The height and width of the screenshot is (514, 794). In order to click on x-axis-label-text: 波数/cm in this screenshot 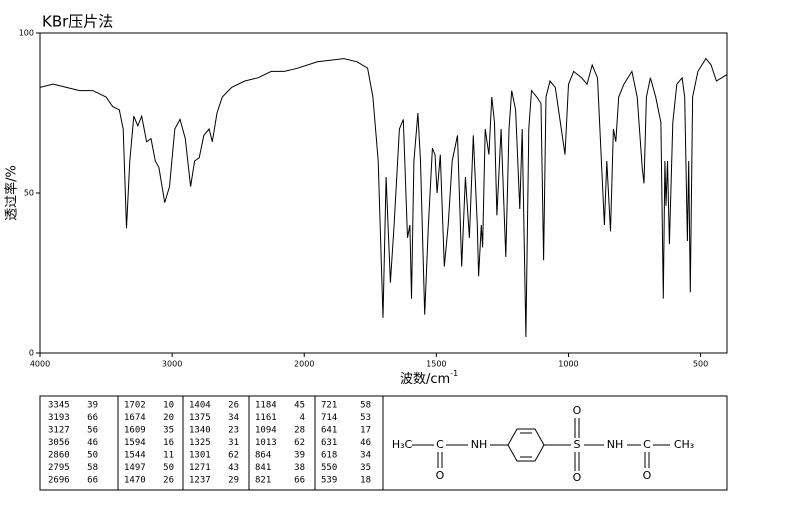, I will do `click(425, 379)`.